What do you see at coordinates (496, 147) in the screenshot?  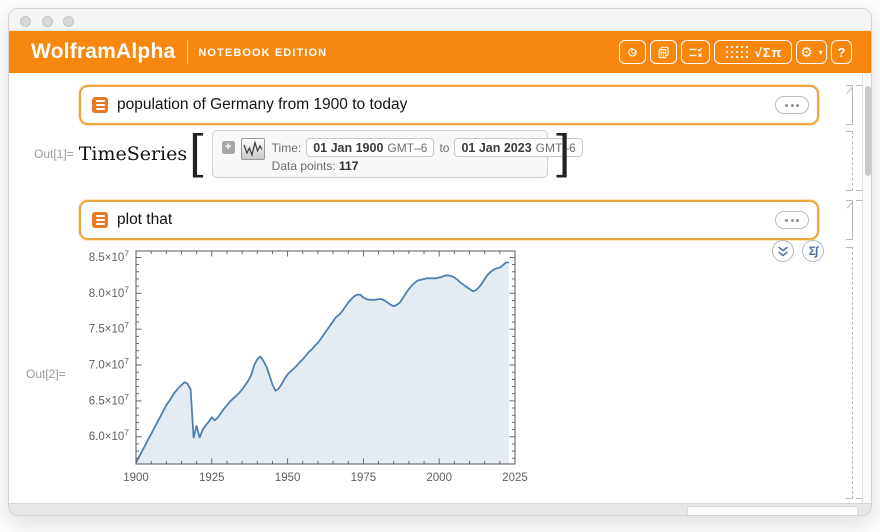 I see `to-date: 01 Jan 2023` at bounding box center [496, 147].